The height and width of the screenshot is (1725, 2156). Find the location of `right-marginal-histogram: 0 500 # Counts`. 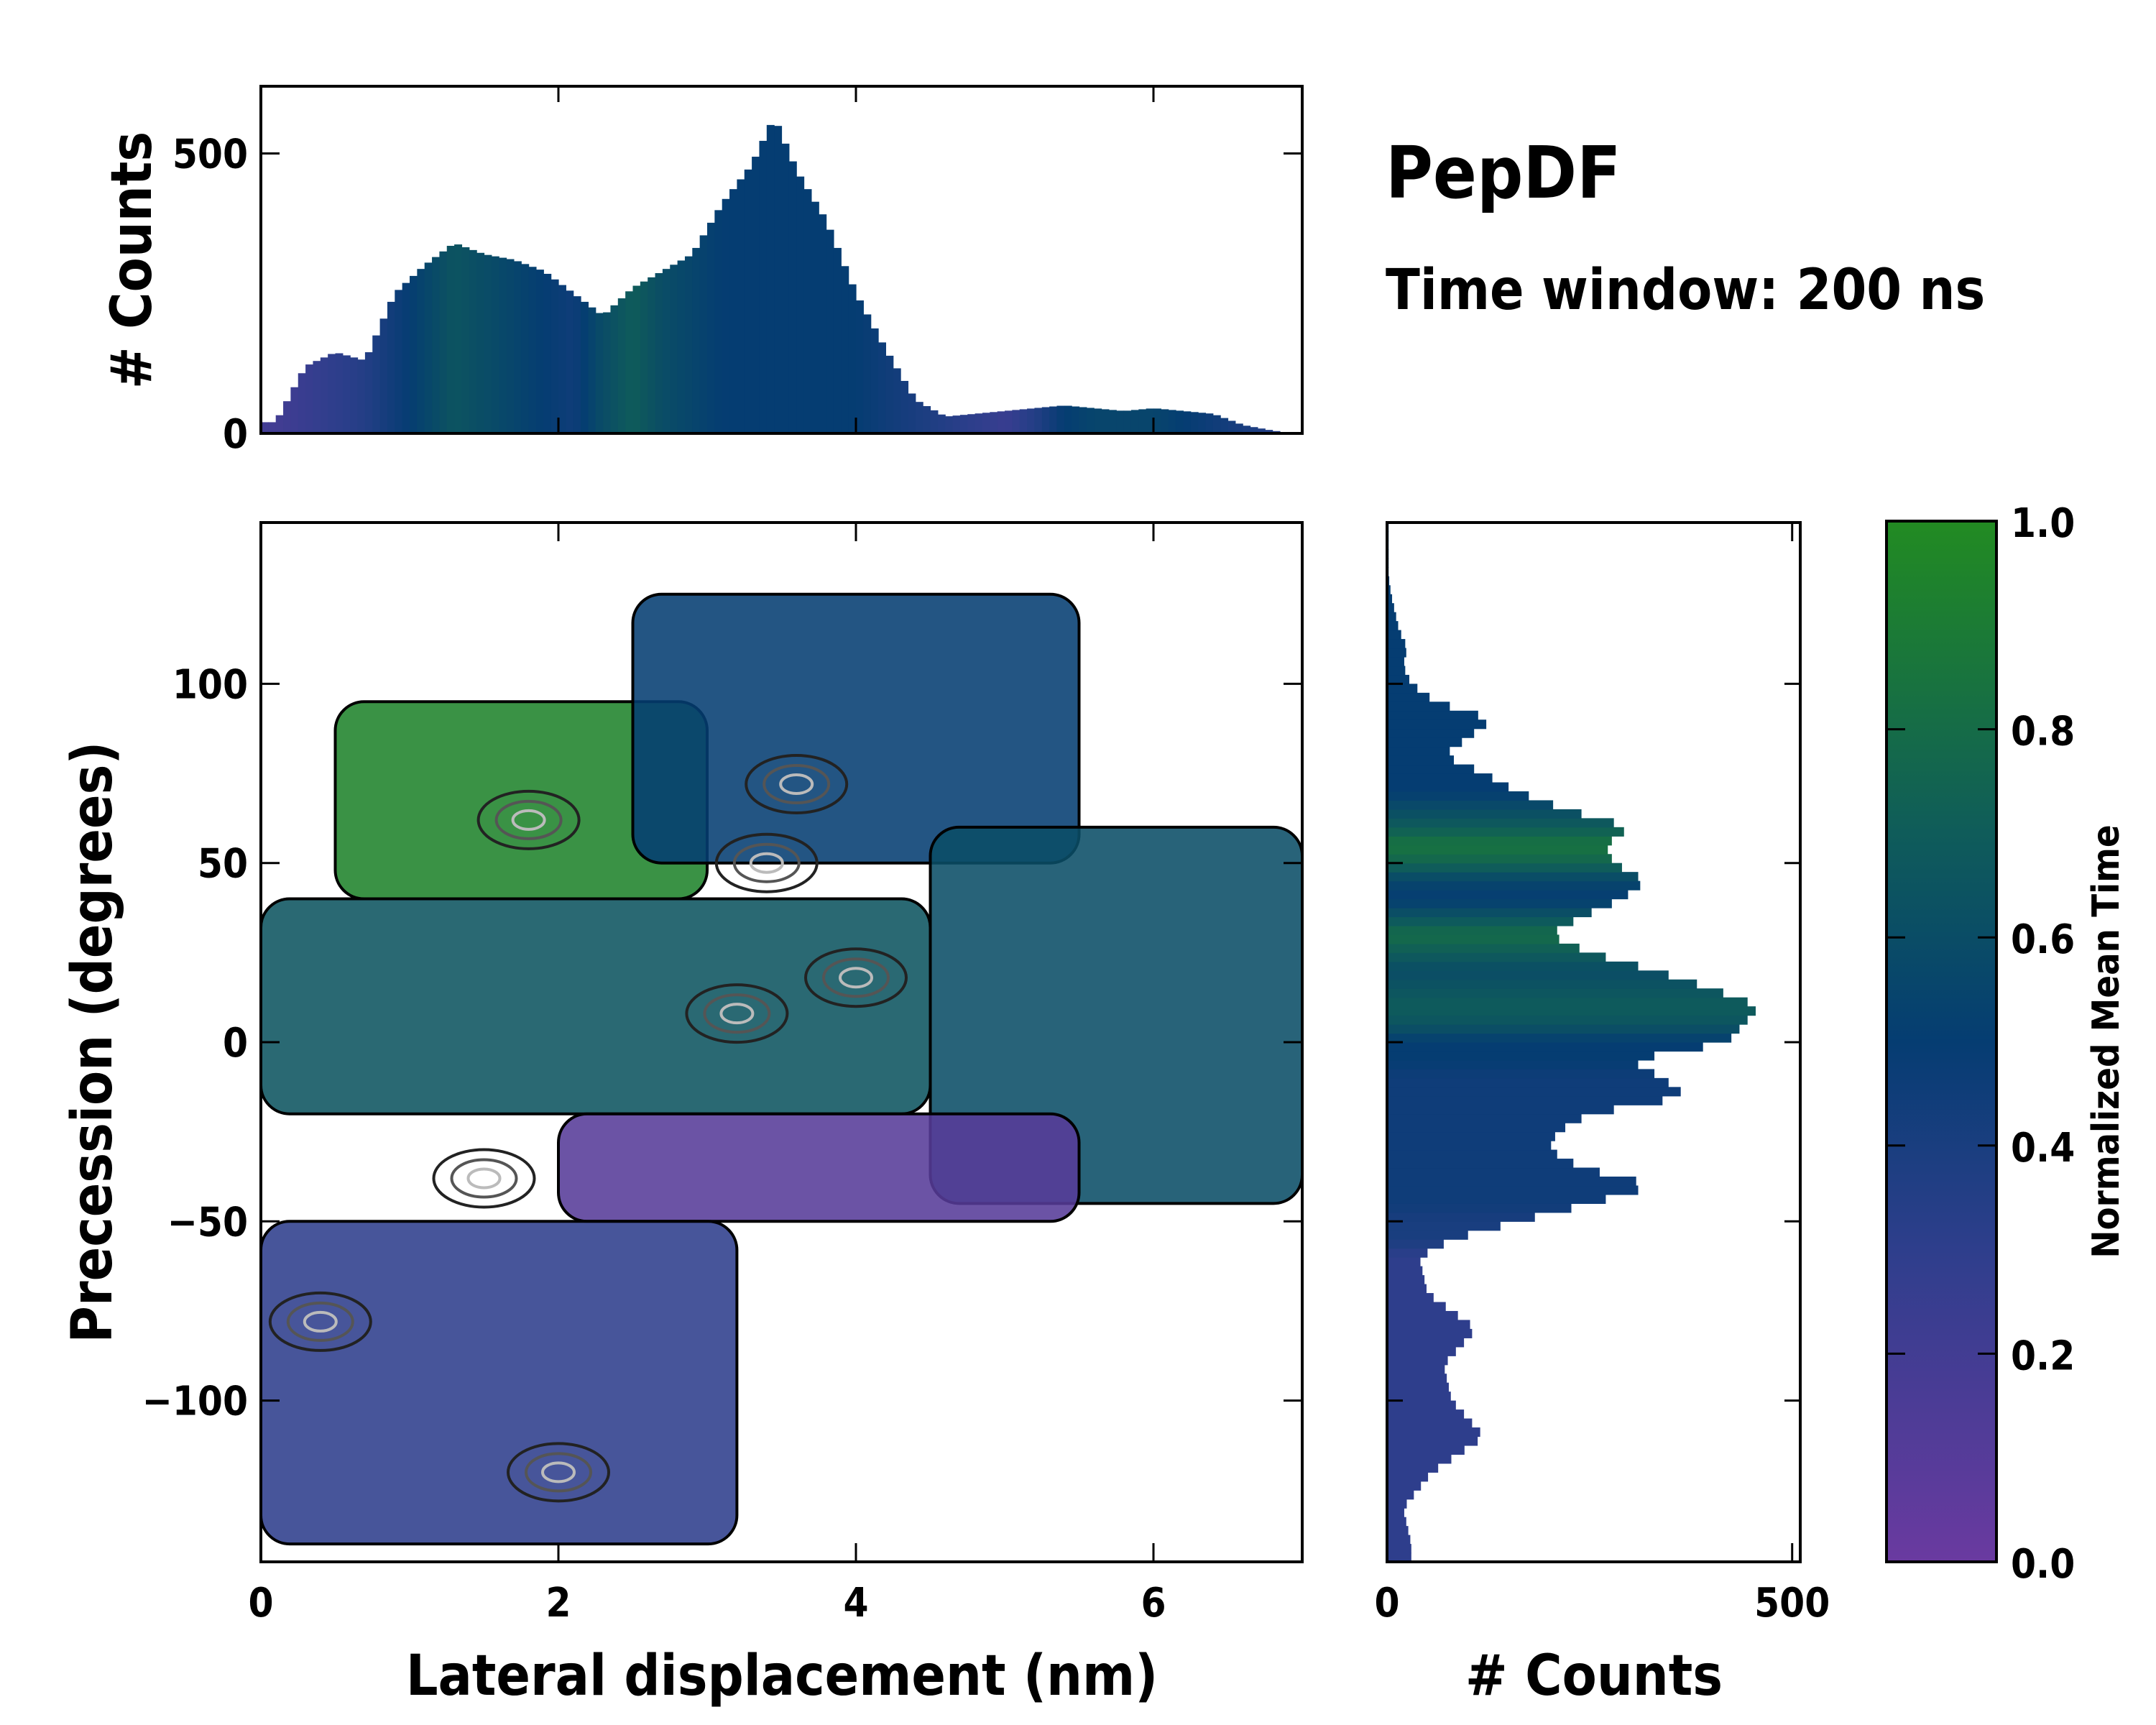

right-marginal-histogram: 0 500 # Counts is located at coordinates (1602, 1114).